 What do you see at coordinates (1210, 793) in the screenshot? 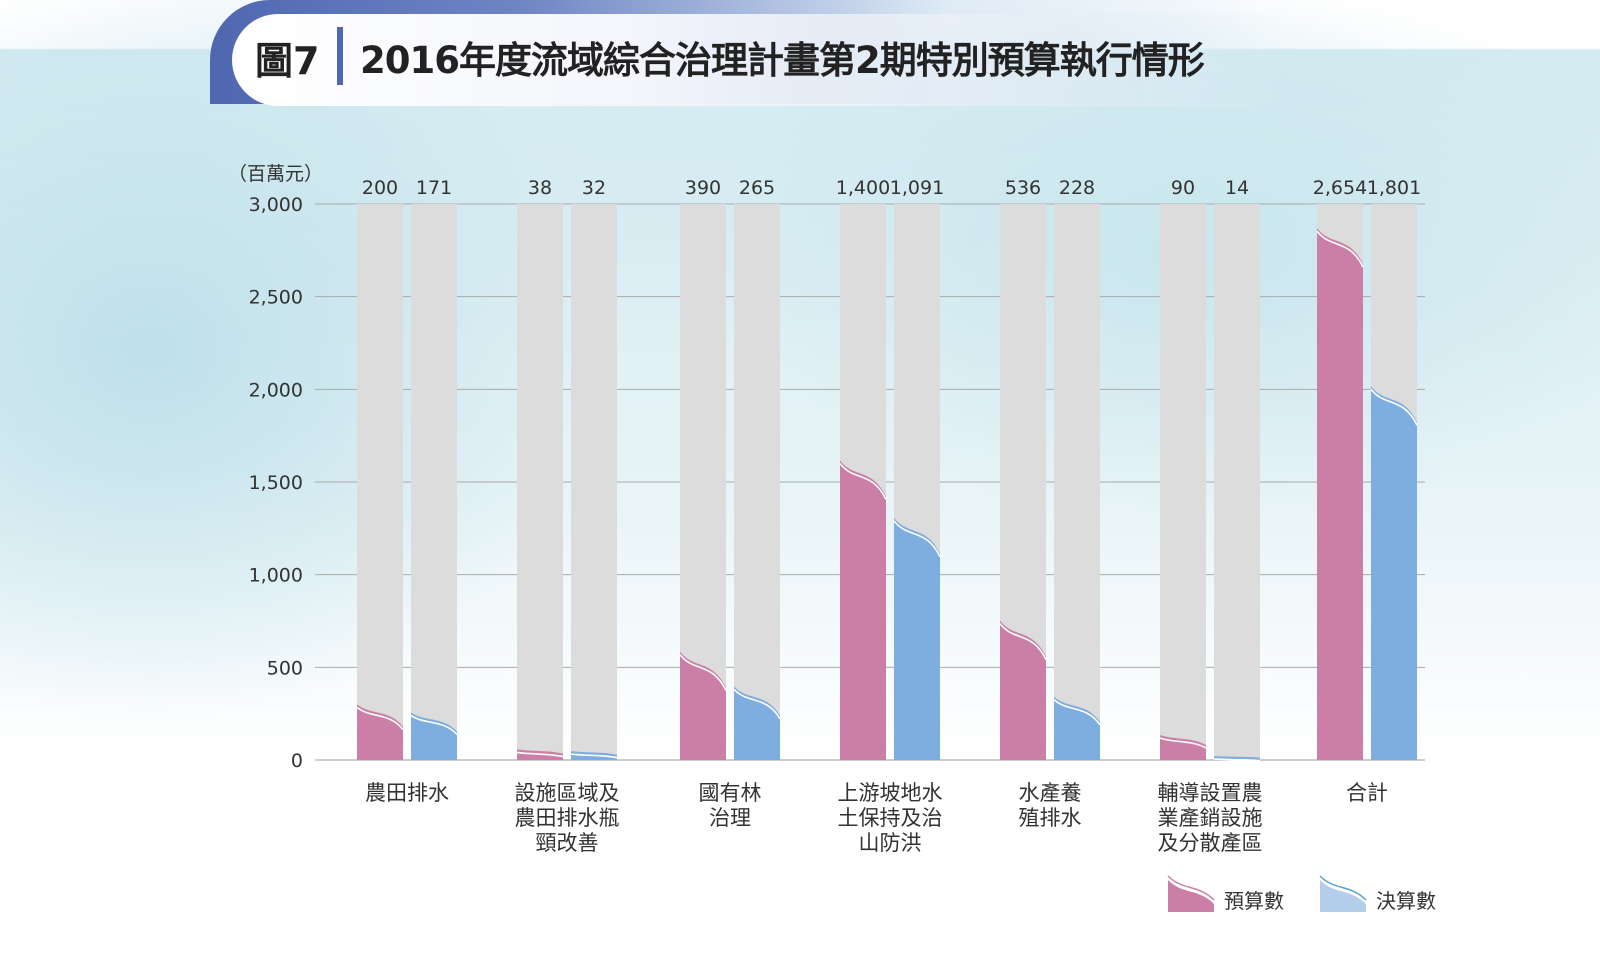
I see `x-tick-label: 輔導設置農` at bounding box center [1210, 793].